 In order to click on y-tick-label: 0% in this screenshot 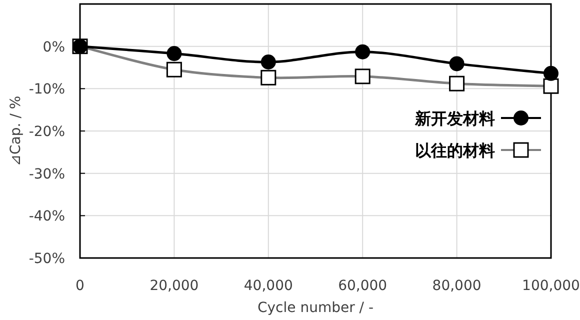, I will do `click(53, 47)`.